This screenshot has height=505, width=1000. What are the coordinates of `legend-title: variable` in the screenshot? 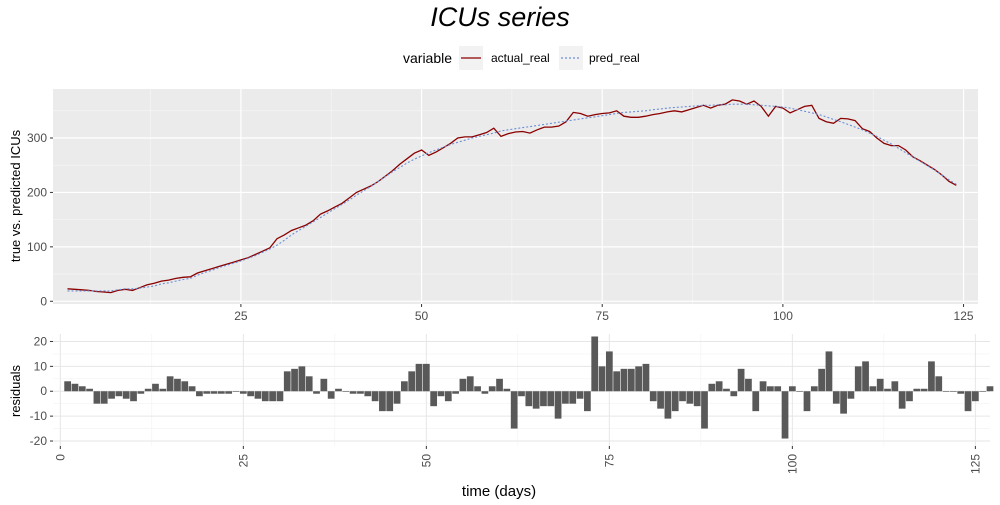 It's located at (427, 58).